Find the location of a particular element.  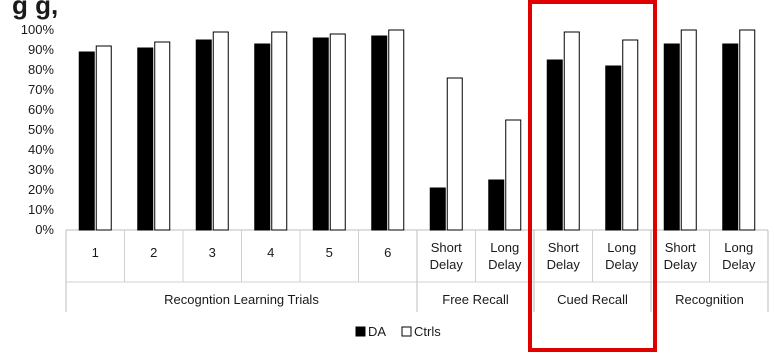

x-tick-label: 2 is located at coordinates (153, 252).